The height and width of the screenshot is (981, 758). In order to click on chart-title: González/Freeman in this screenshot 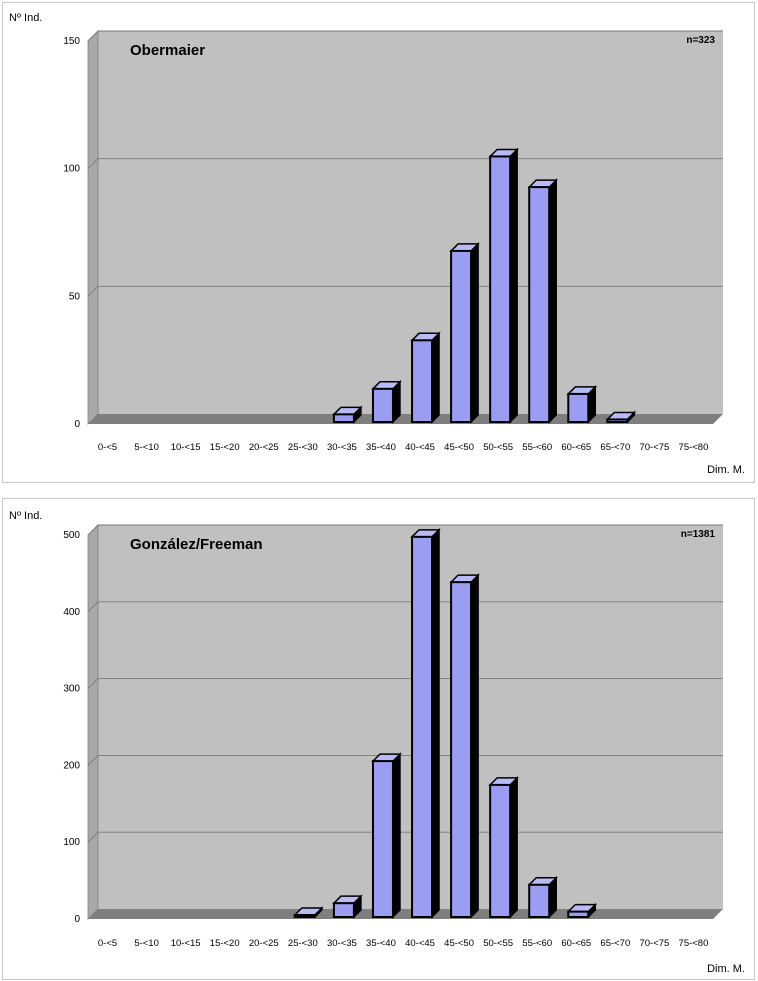, I will do `click(196, 544)`.